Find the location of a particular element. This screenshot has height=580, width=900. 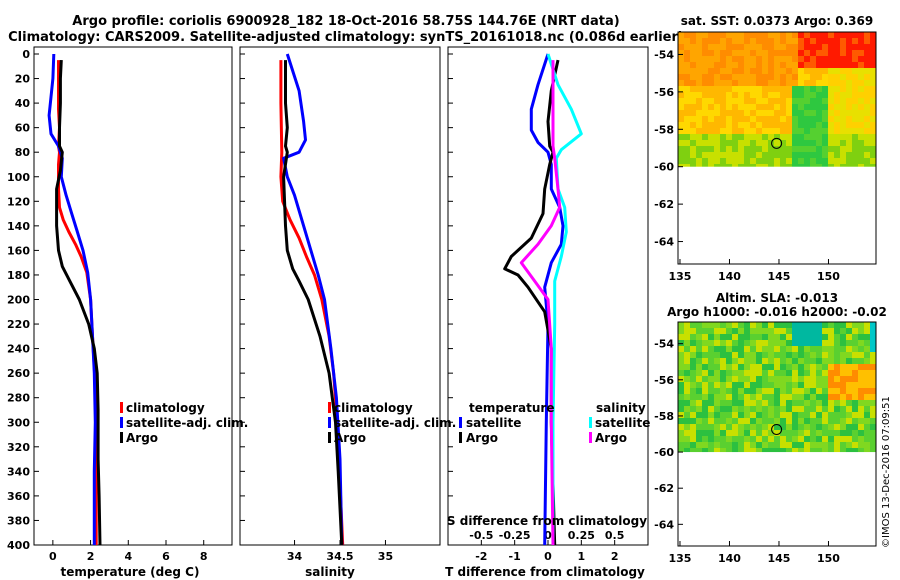

watermark: ©IMOS 13-Dec-2016 07:09:51 is located at coordinates (886, 472).